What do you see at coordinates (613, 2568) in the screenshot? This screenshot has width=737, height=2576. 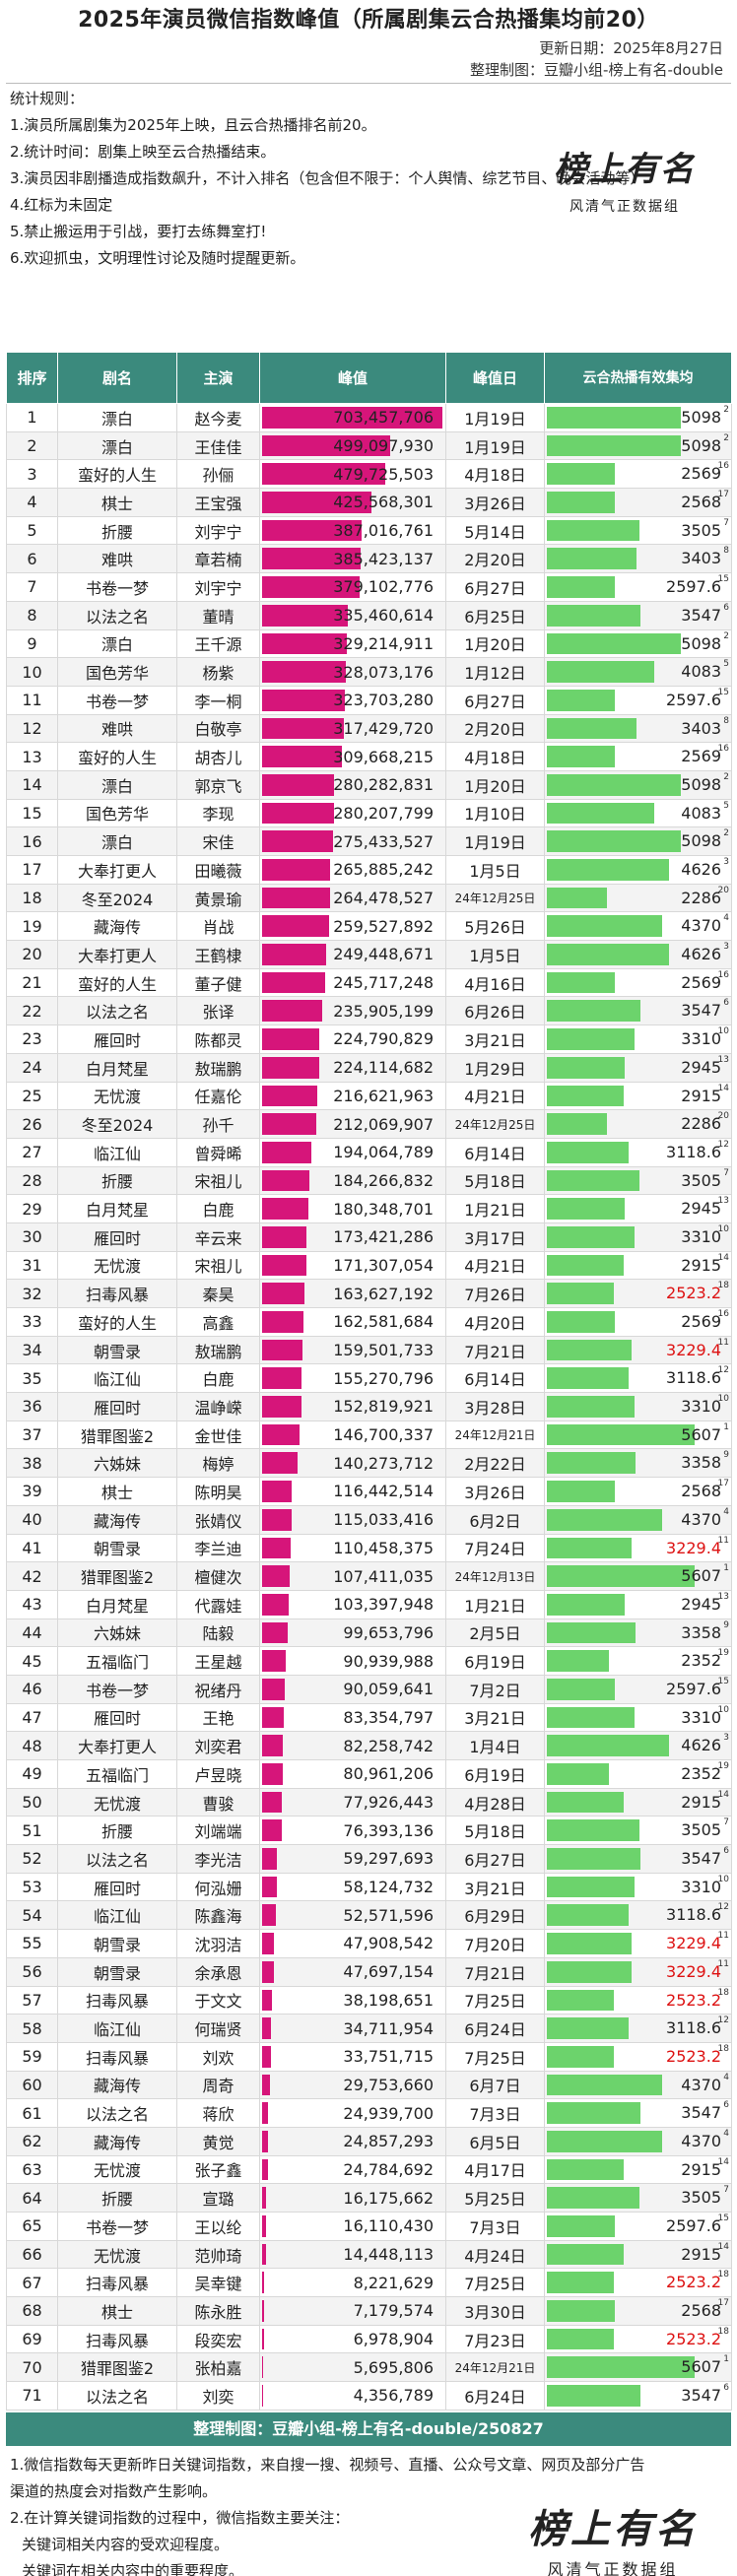 I see `logo-sub: 风清气正数据组` at bounding box center [613, 2568].